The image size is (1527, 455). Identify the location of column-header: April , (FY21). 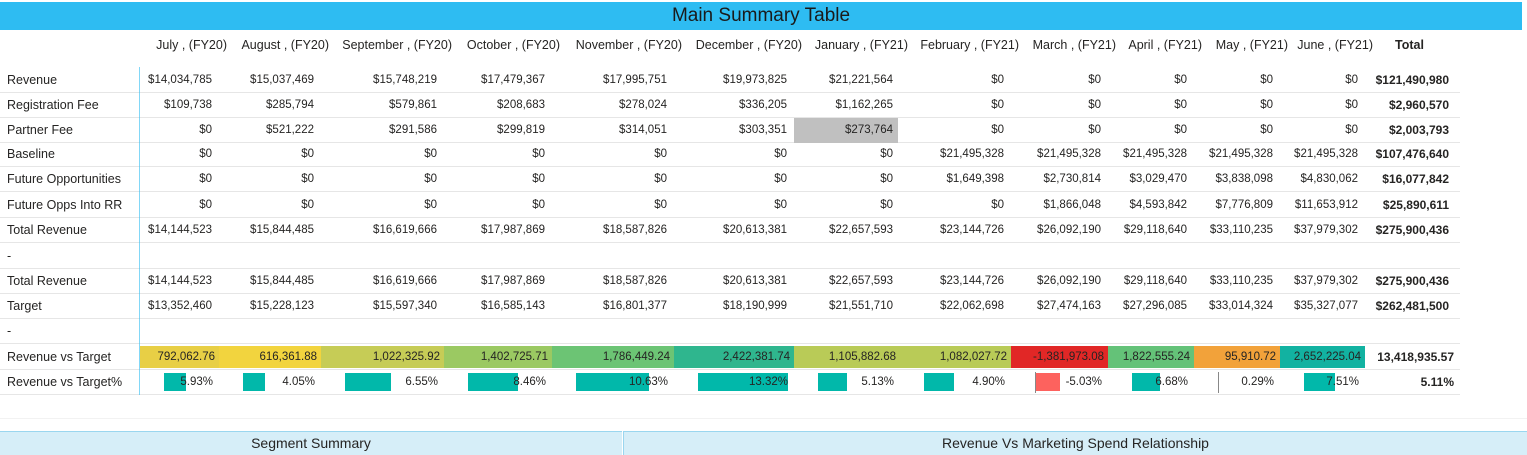
(1165, 45).